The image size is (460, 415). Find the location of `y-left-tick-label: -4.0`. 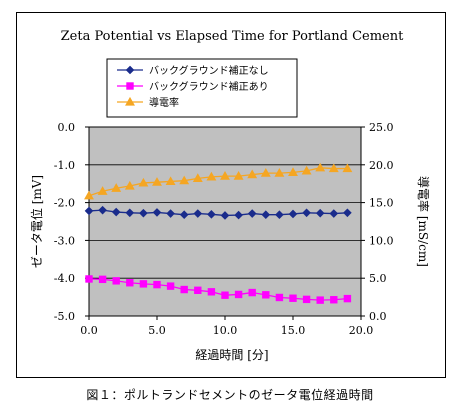

y-left-tick-label: -4.0 is located at coordinates (64, 278).